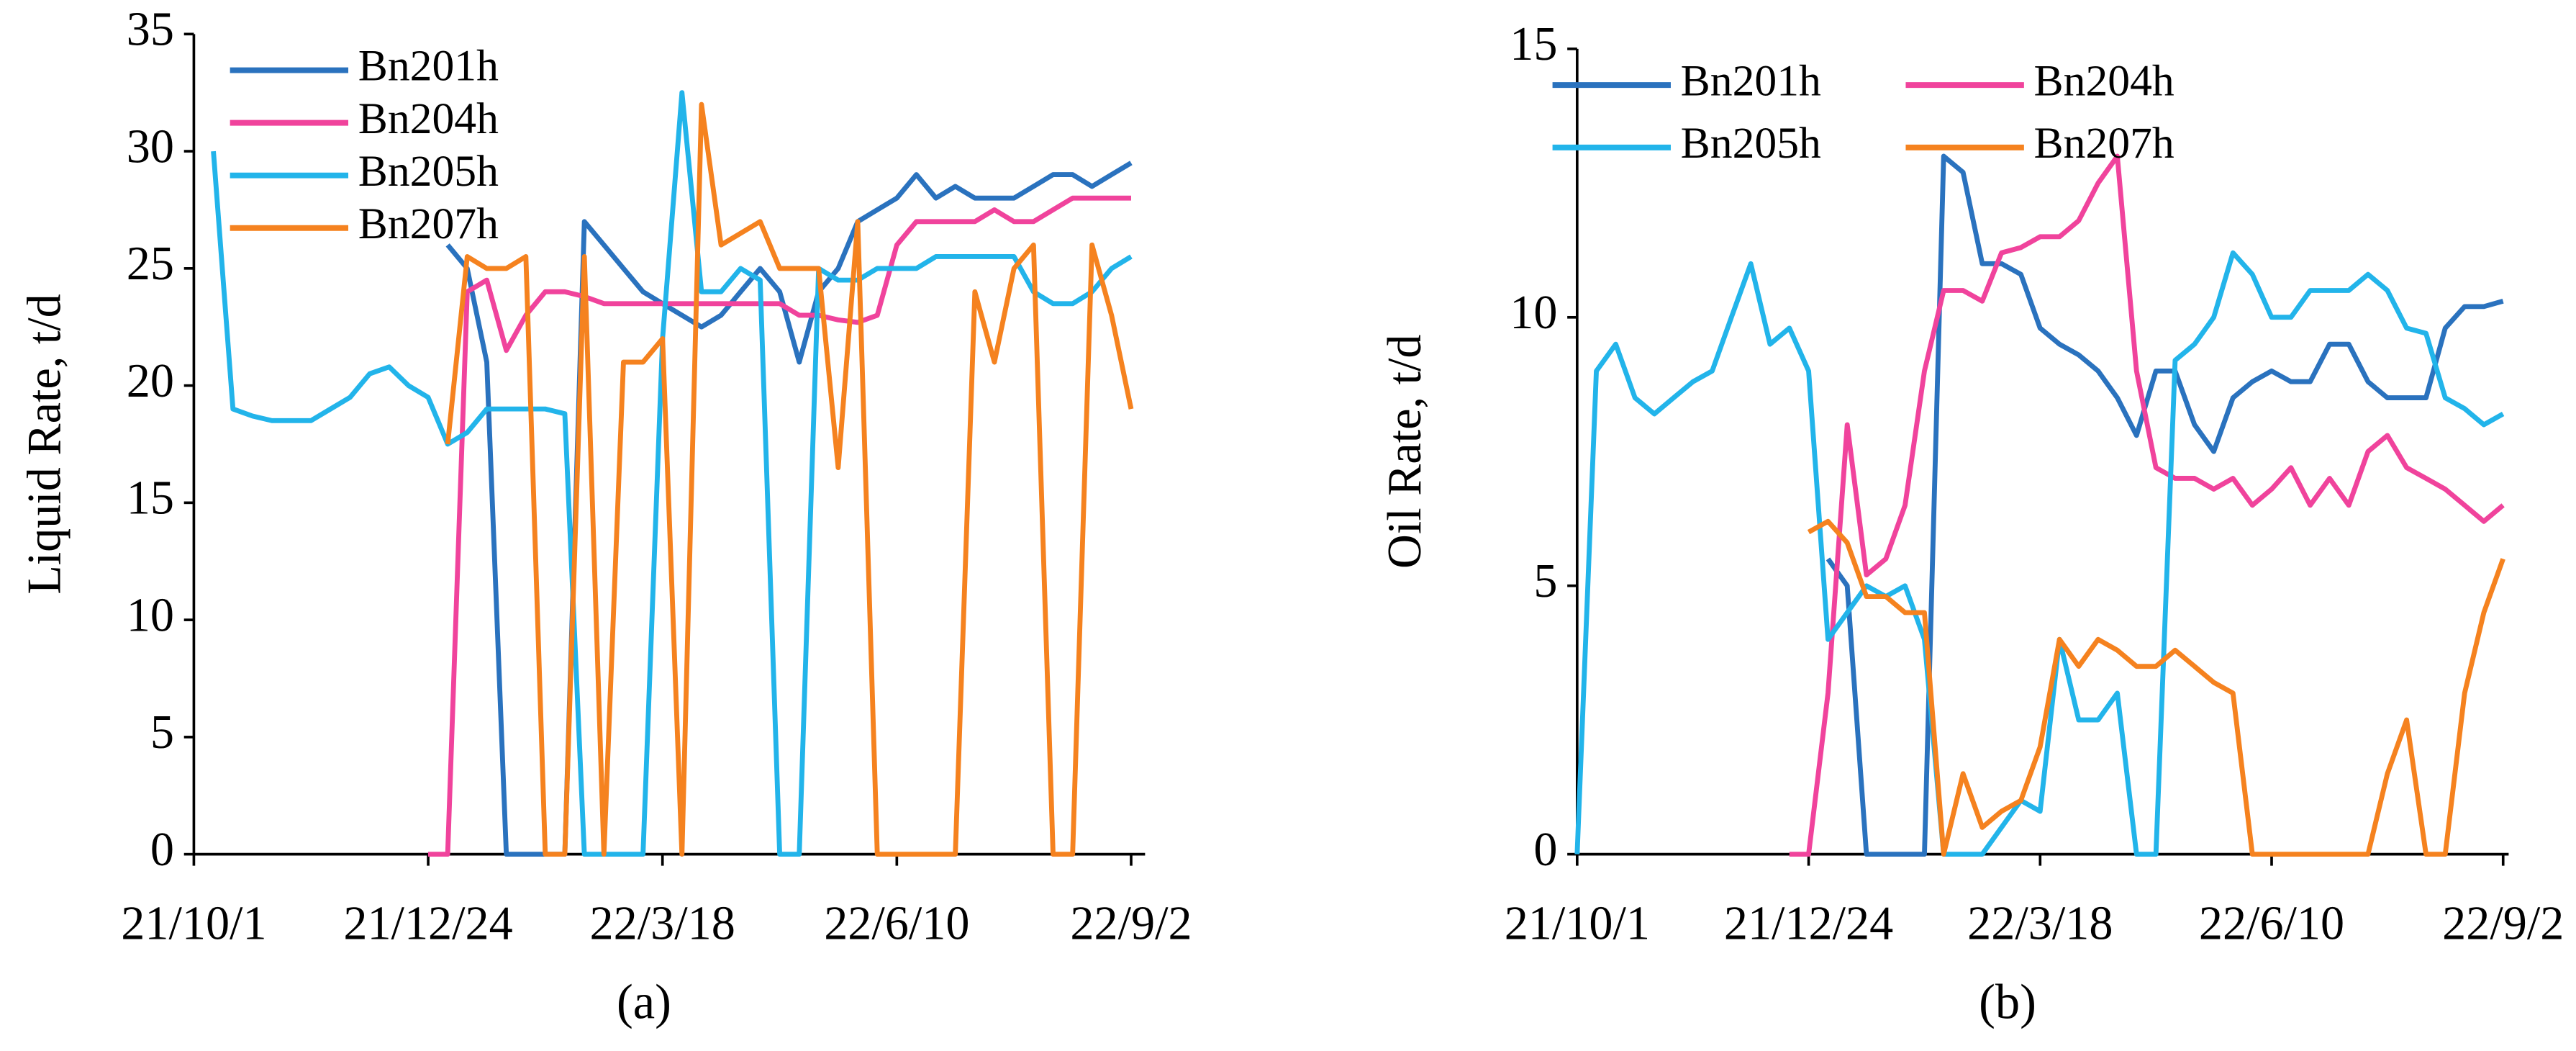 The height and width of the screenshot is (1051, 2576). I want to click on series-line, so click(2156, 687).